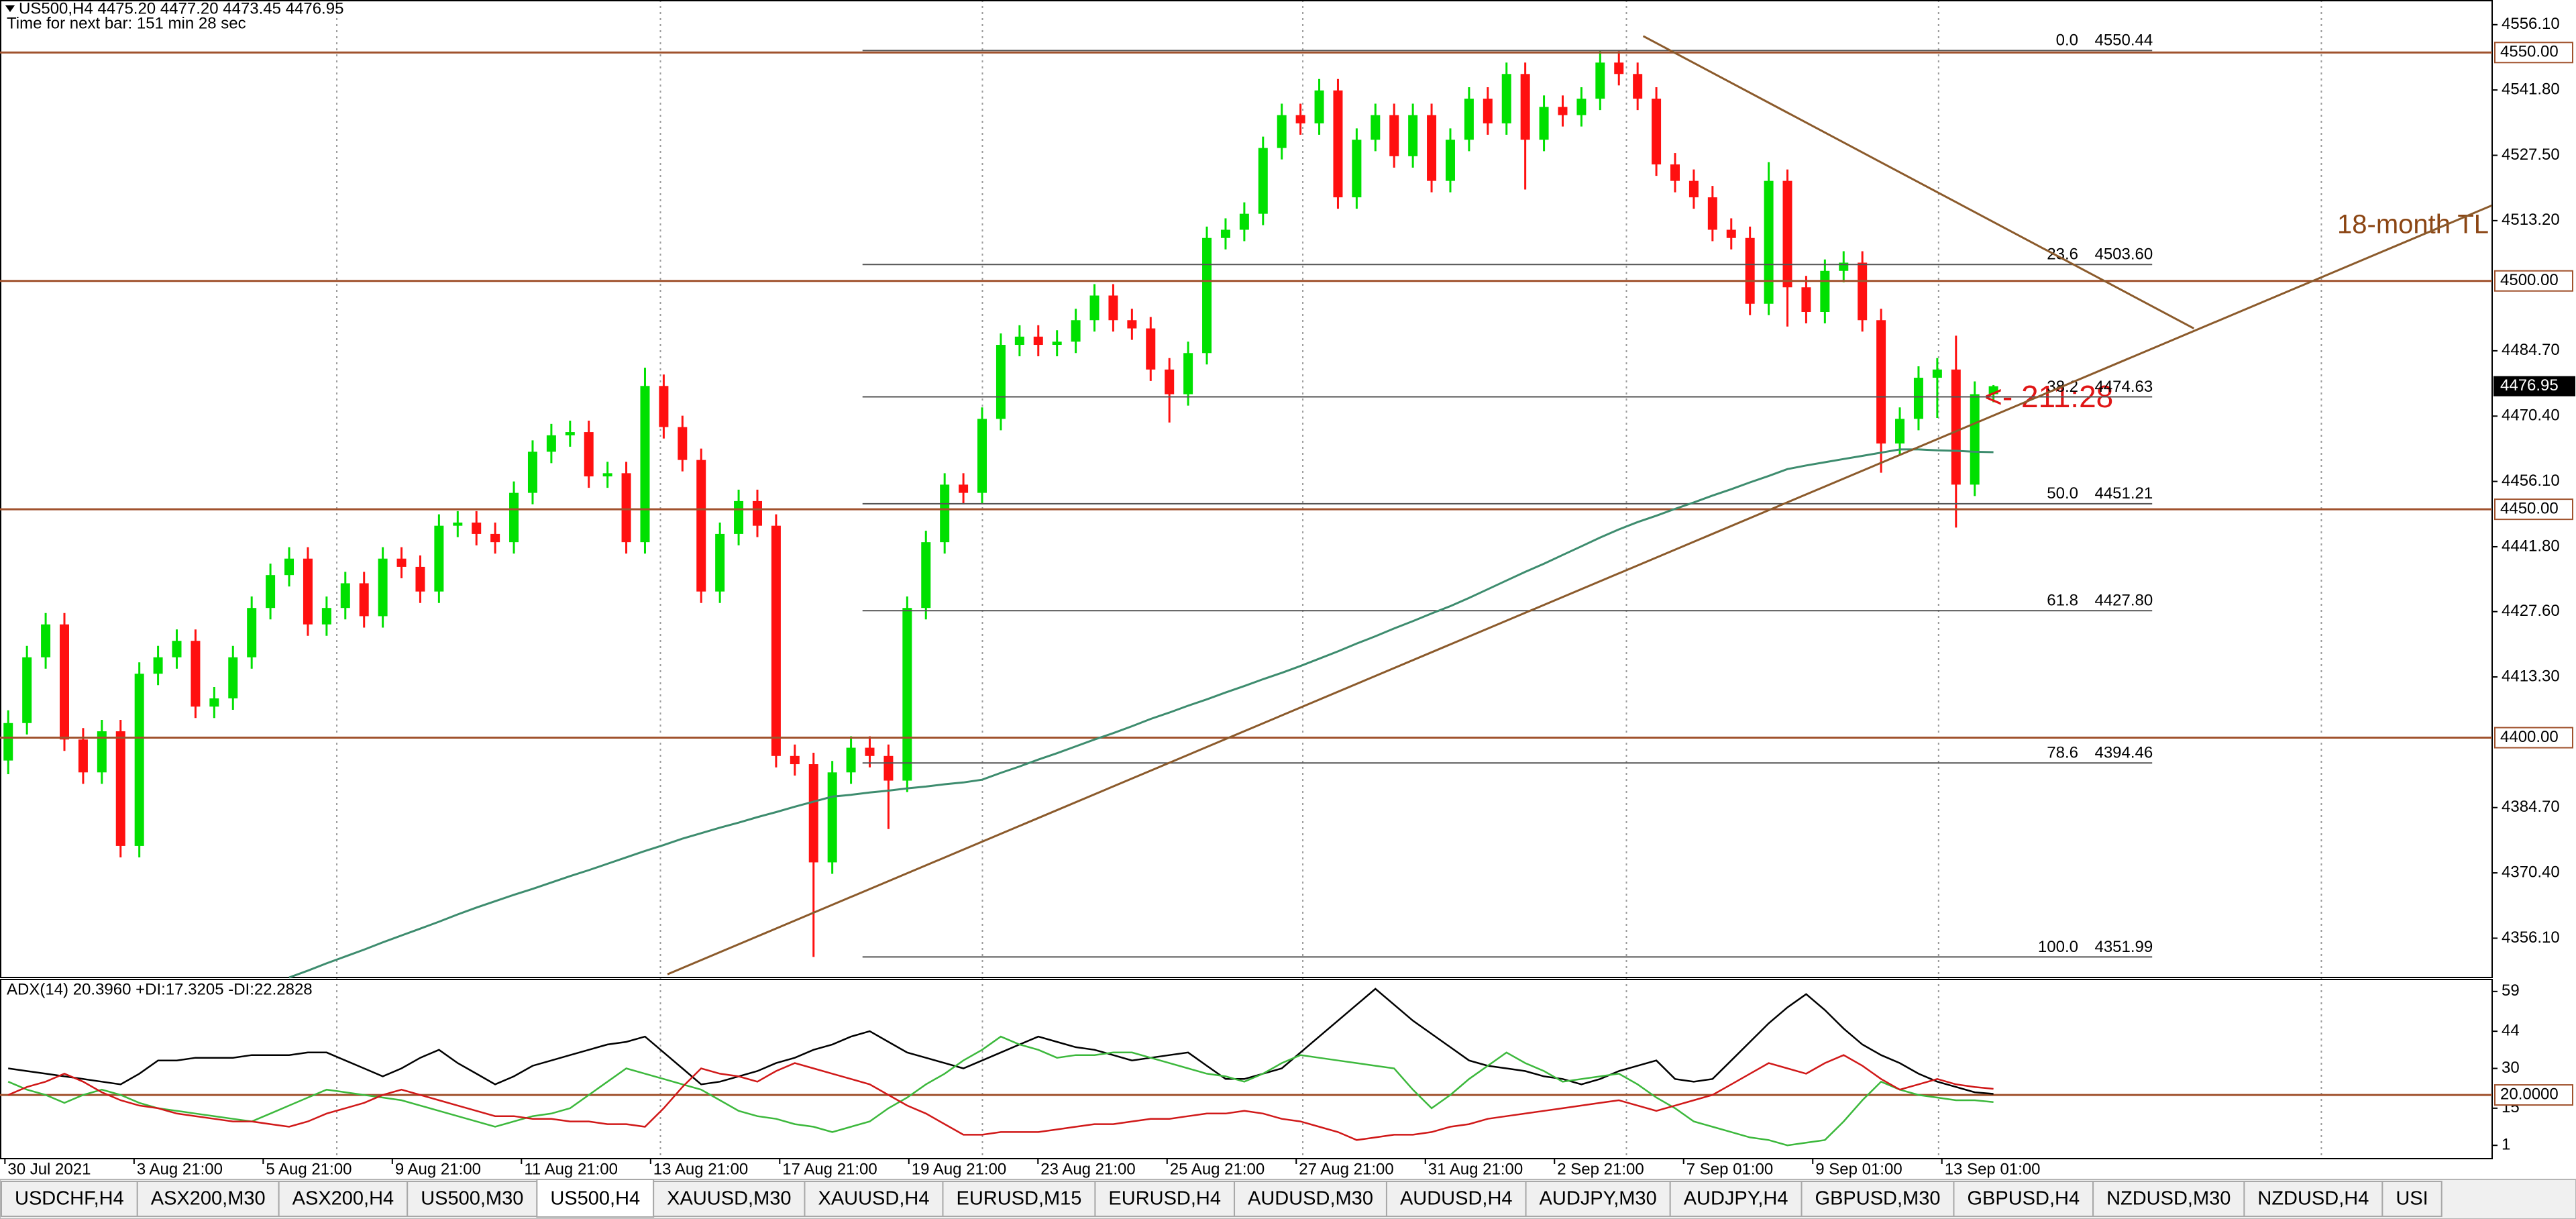 This screenshot has height=1219, width=2576. I want to click on x-tick-label: 13 Sep 01:00, so click(1993, 1169).